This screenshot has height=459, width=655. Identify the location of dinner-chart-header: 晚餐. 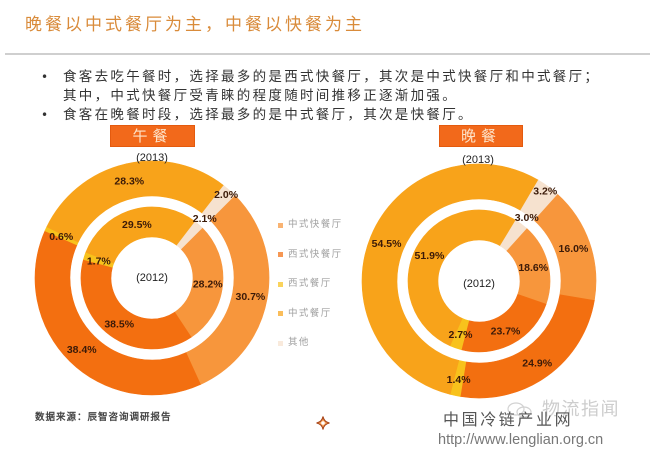
(481, 136).